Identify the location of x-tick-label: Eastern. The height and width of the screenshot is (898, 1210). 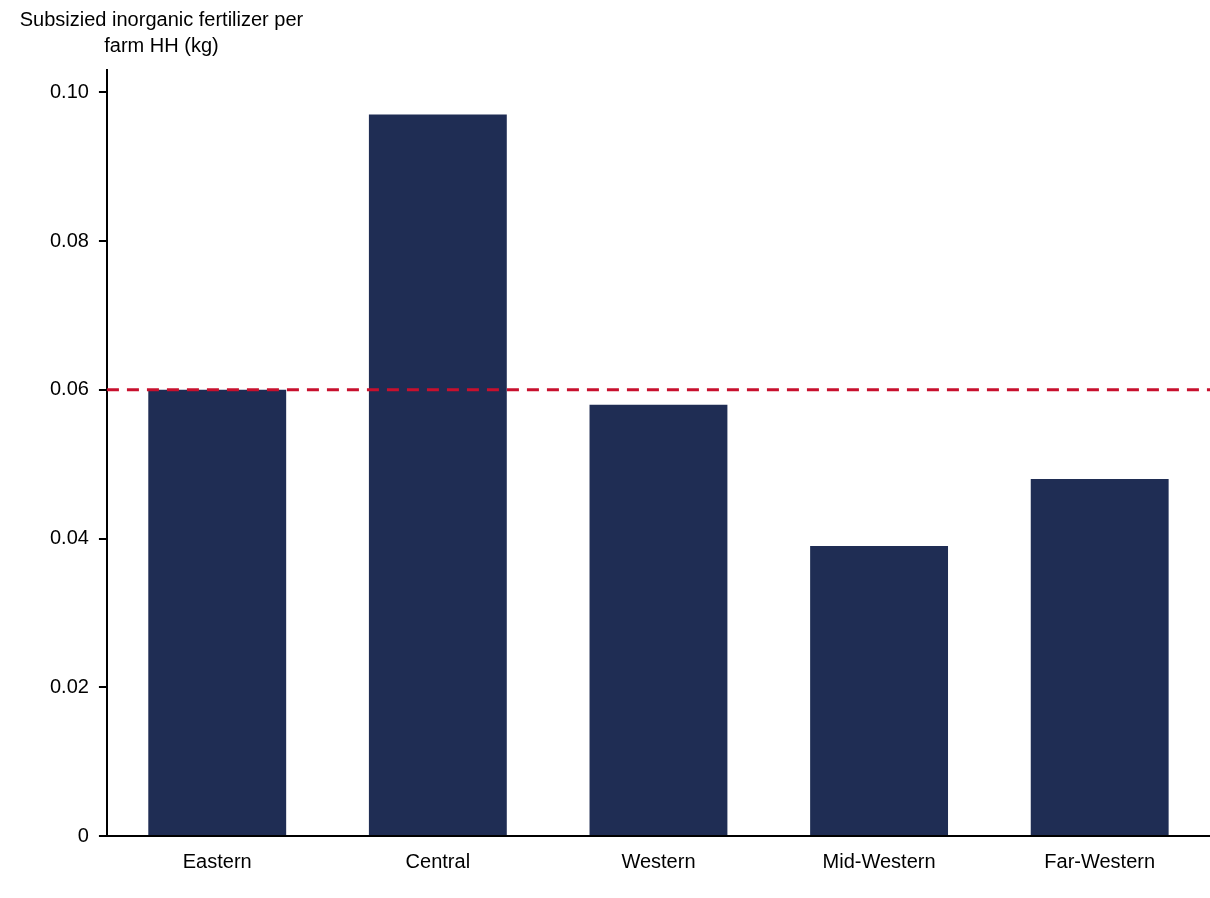
(217, 860).